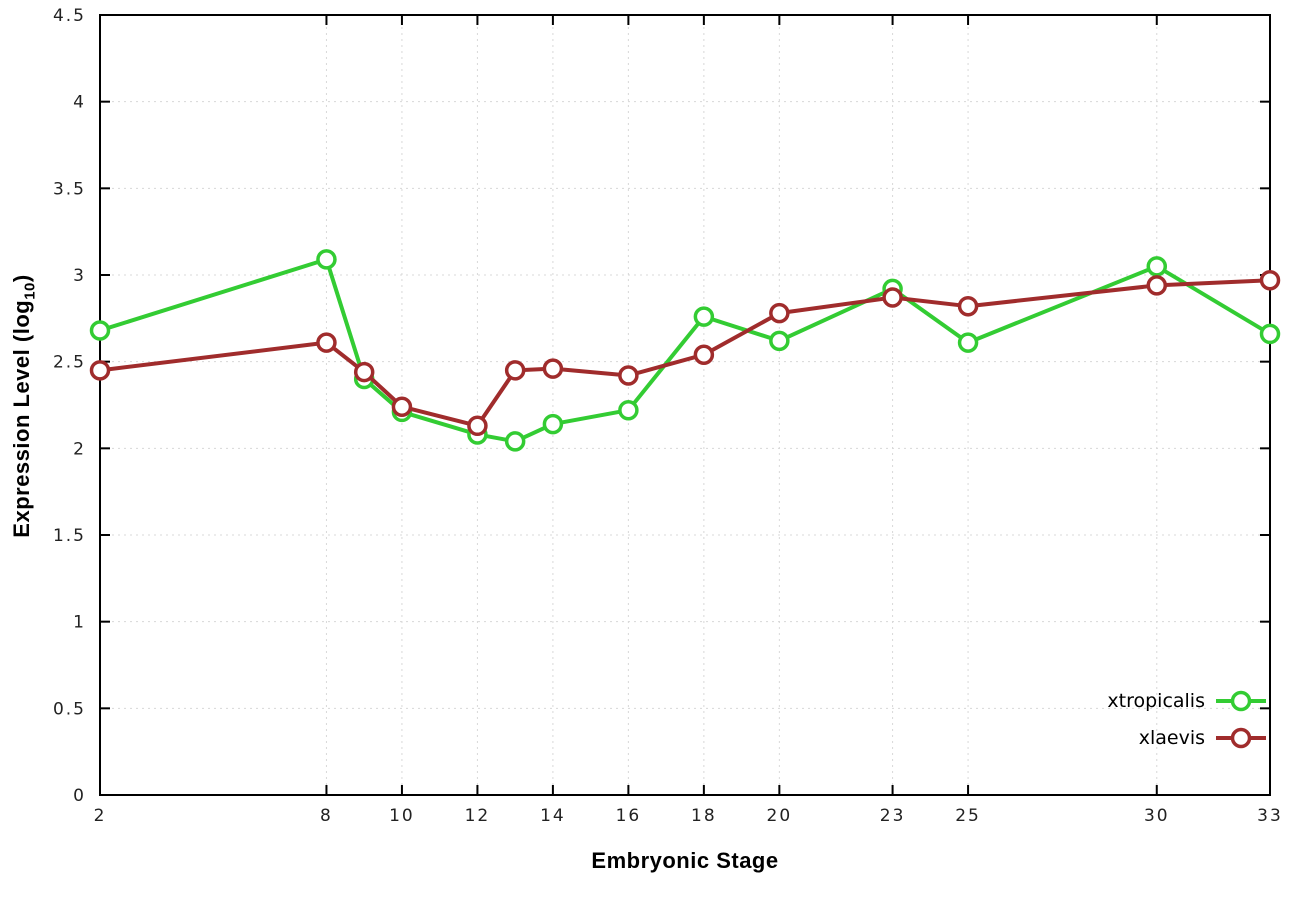  Describe the element at coordinates (685, 353) in the screenshot. I see `series-line-xlaevis` at that location.